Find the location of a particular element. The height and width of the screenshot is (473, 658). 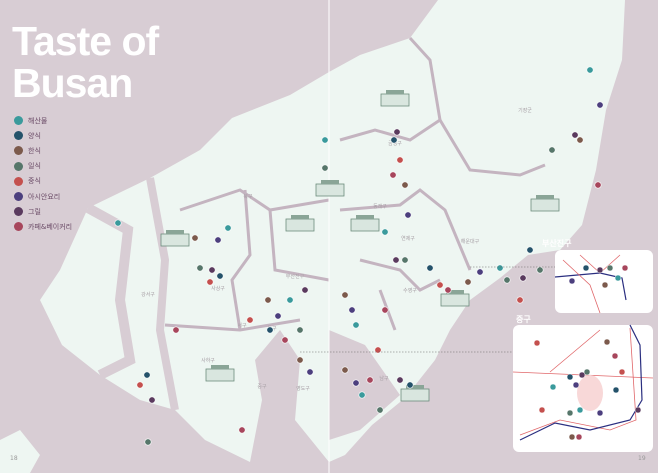

district-border is located at coordinates (299, 245).